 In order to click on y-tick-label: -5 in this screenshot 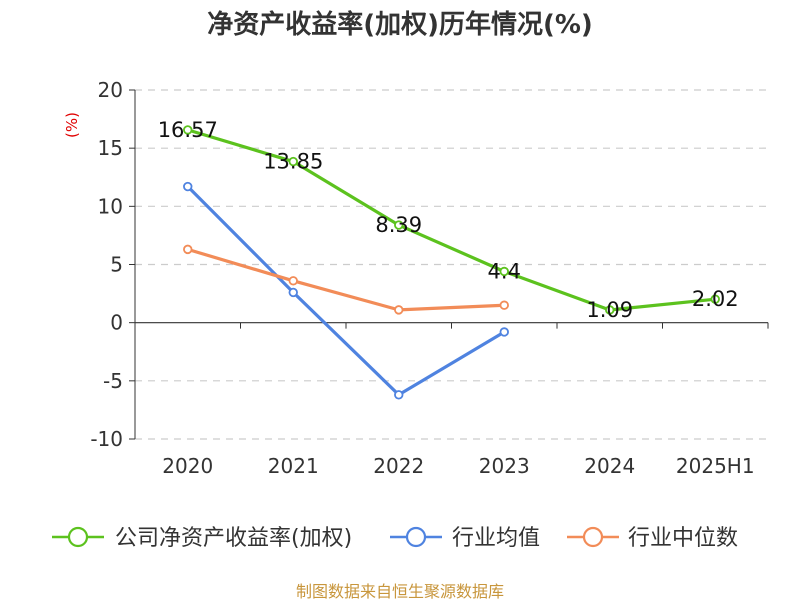, I will do `click(113, 381)`.